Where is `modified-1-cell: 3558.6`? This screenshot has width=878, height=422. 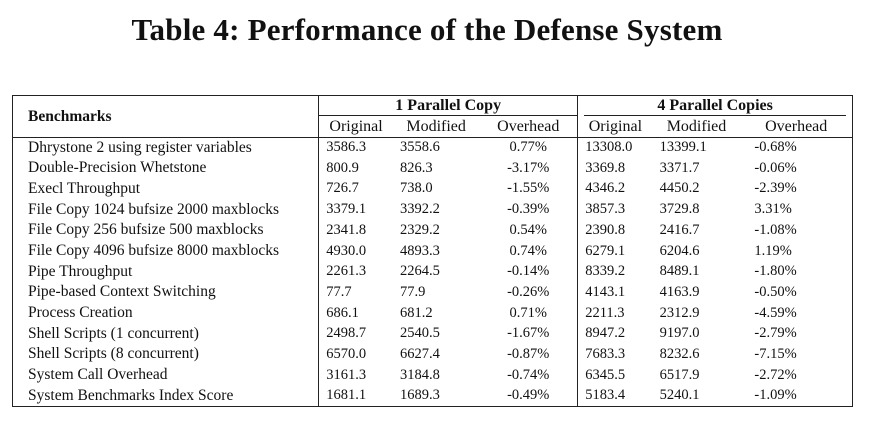 modified-1-cell: 3558.6 is located at coordinates (436, 147).